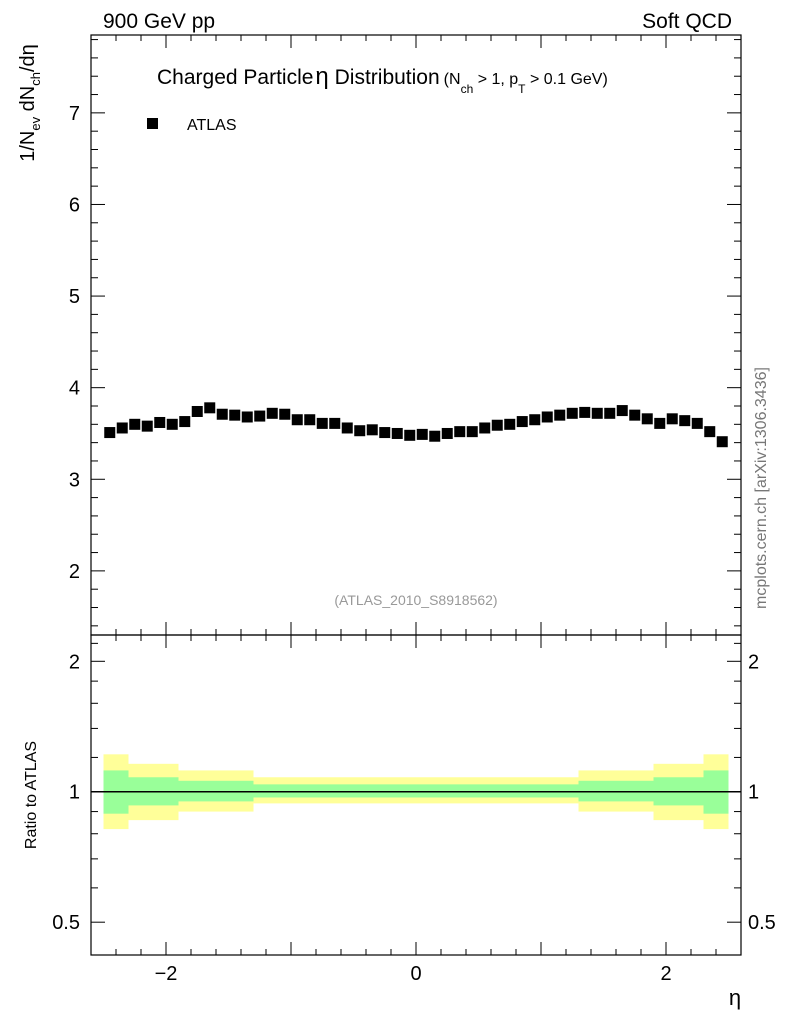 This screenshot has height=1024, width=786. I want to click on y-tick-label-main: 4, so click(74, 389).